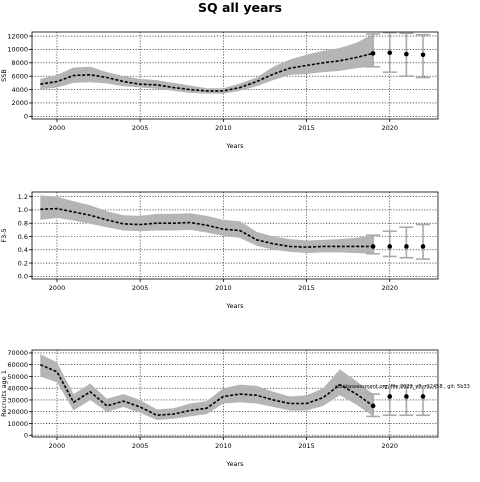  Describe the element at coordinates (4, 235) in the screenshot. I see `y-axis-label: F3-5` at that location.